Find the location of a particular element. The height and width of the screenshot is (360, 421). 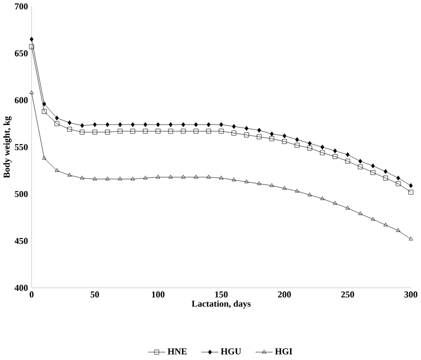

y-tick-label: 450 is located at coordinates (21, 241).